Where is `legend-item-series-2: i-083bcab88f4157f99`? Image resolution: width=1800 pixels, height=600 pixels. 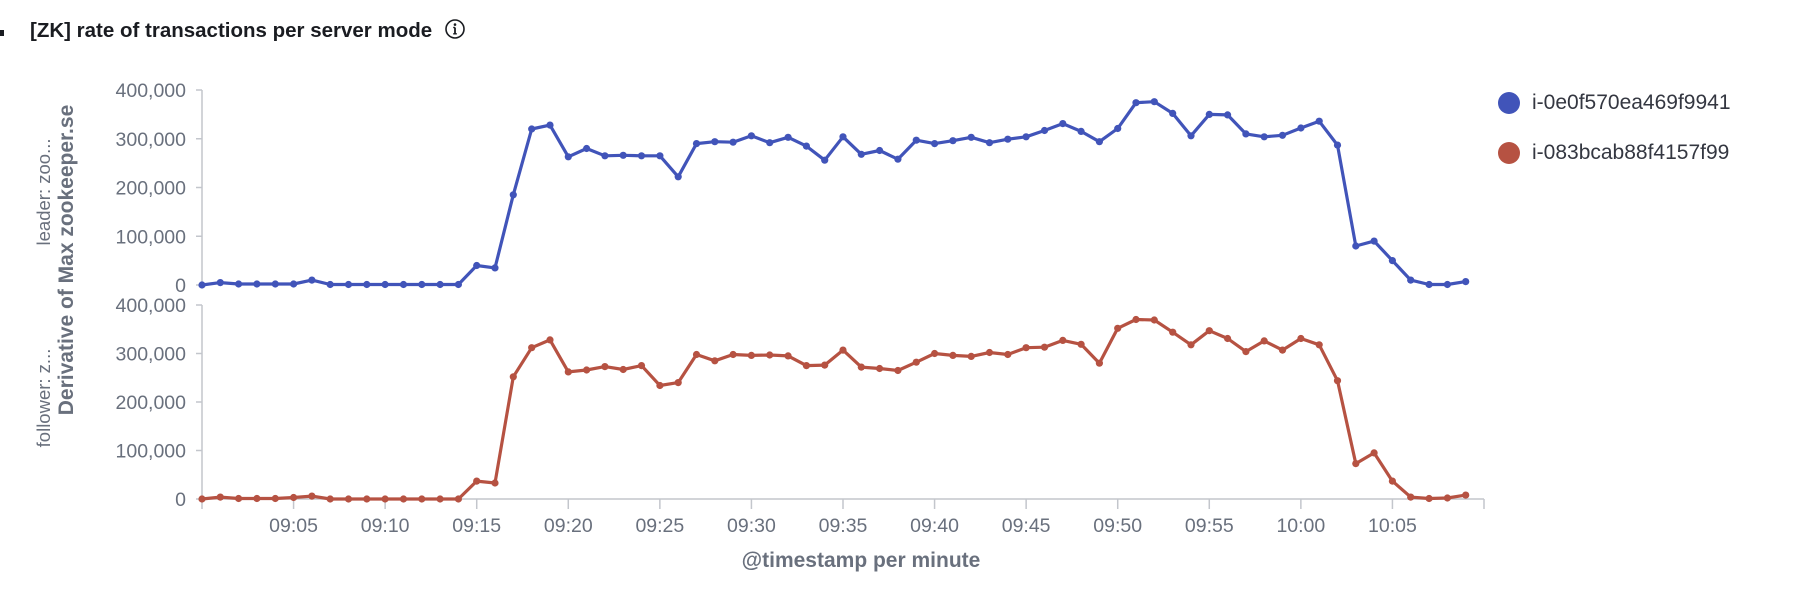
legend-item-series-2: i-083bcab88f4157f99 is located at coordinates (1648, 153).